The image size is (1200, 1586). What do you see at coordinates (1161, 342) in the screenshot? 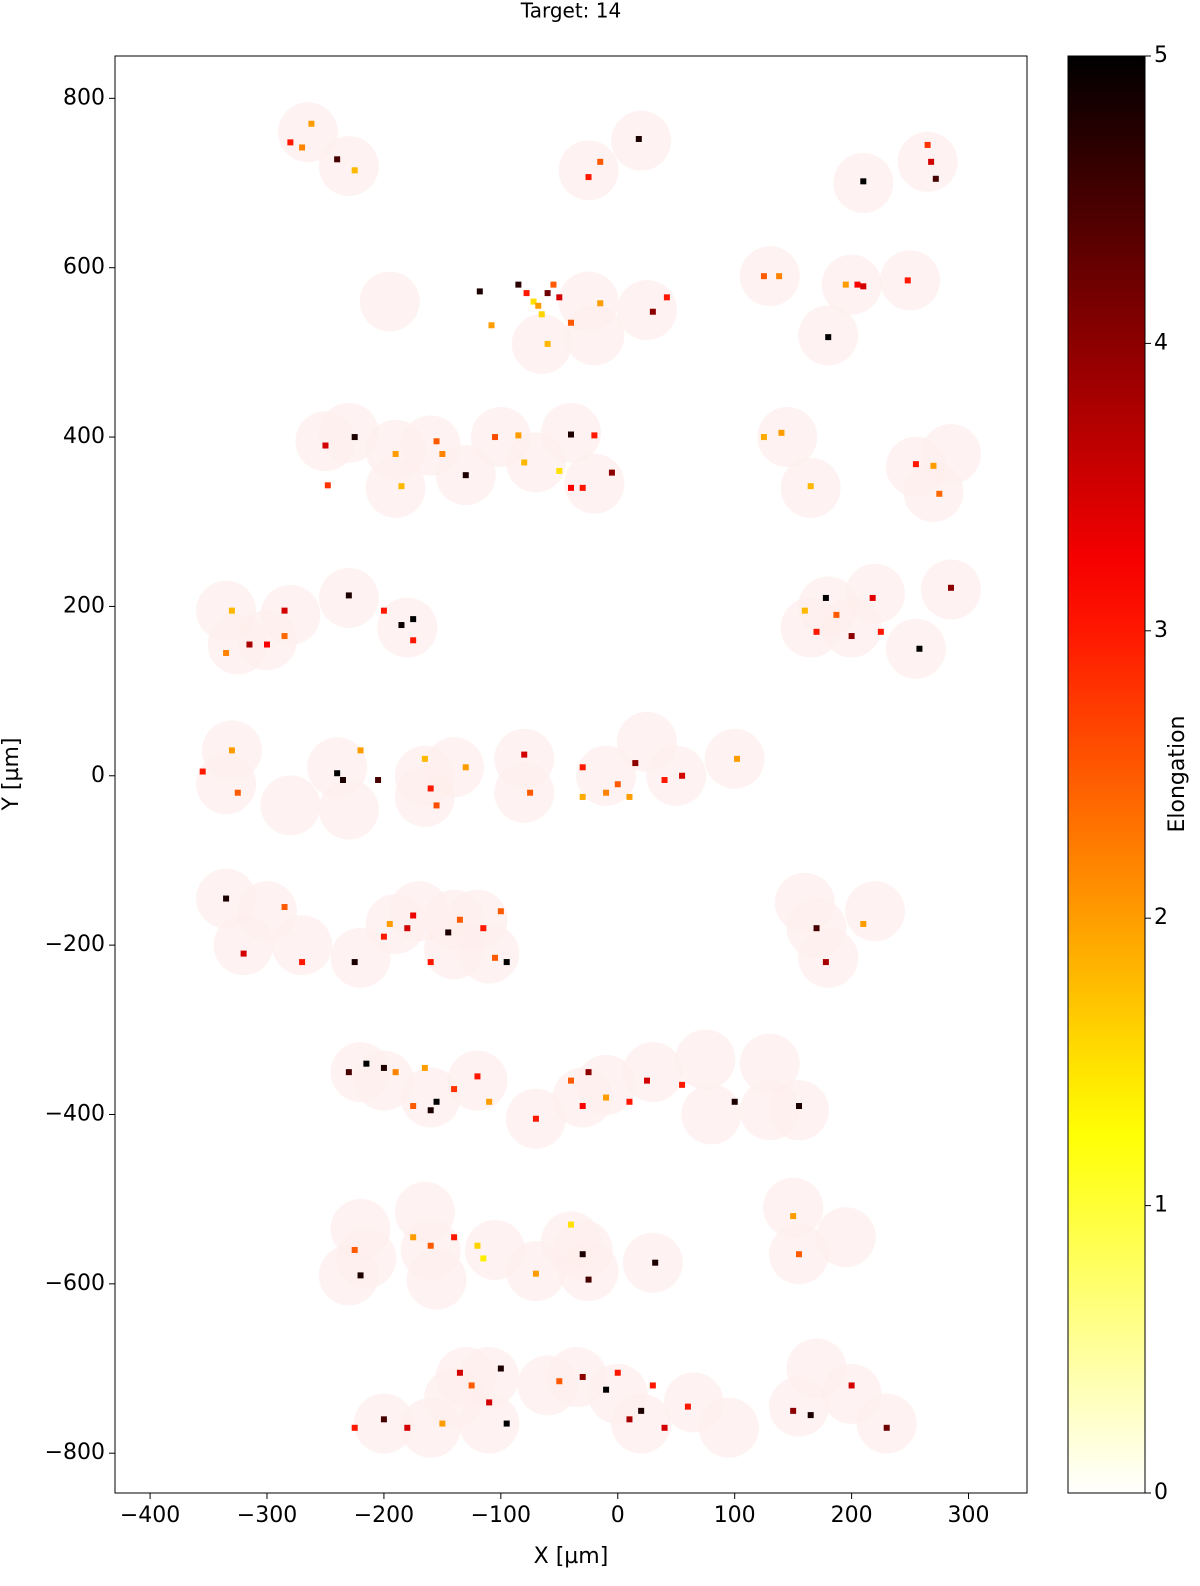
I see `colorbar-tick-label: 4` at bounding box center [1161, 342].